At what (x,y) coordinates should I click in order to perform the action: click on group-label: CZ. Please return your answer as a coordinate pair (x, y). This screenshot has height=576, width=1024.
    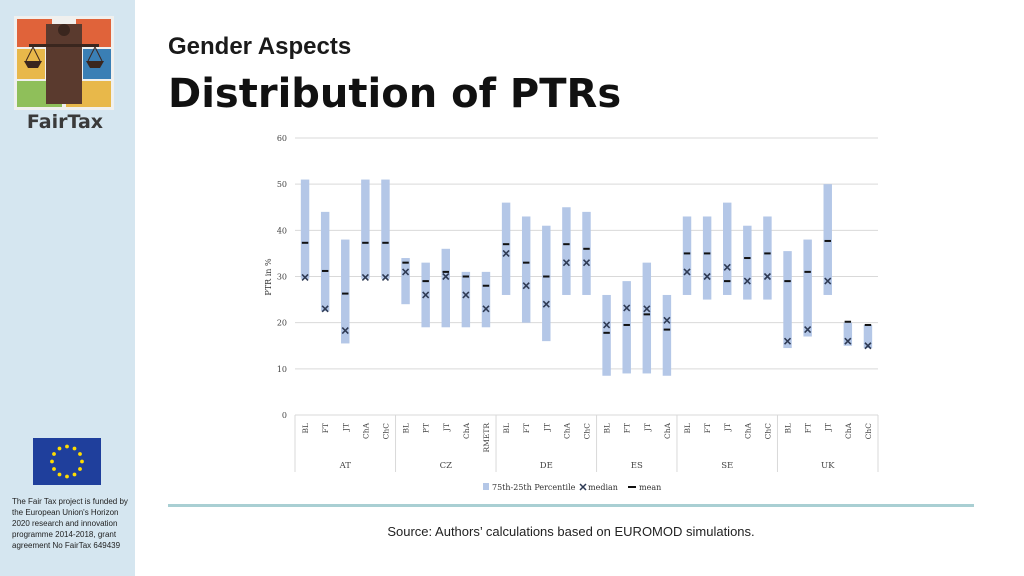
    Looking at the image, I should click on (446, 466).